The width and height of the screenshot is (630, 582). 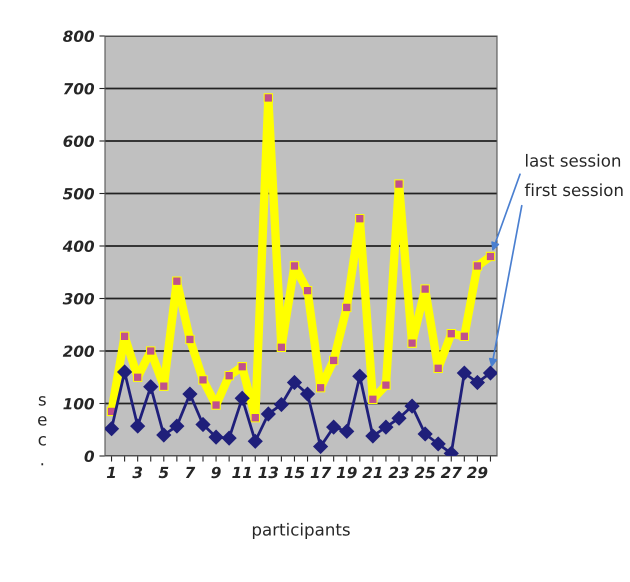 What do you see at coordinates (89, 456) in the screenshot?
I see `y-tick-label: 0` at bounding box center [89, 456].